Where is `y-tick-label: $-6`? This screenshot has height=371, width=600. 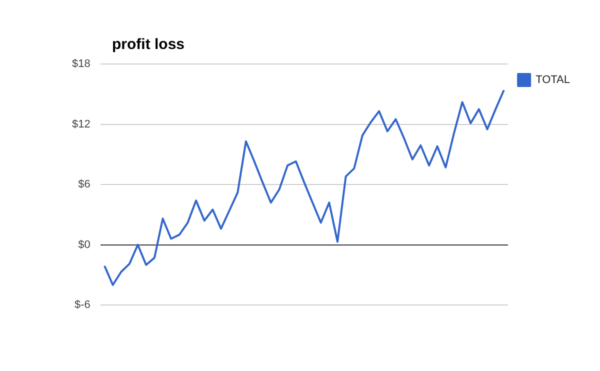 y-tick-label: $-6 is located at coordinates (82, 305).